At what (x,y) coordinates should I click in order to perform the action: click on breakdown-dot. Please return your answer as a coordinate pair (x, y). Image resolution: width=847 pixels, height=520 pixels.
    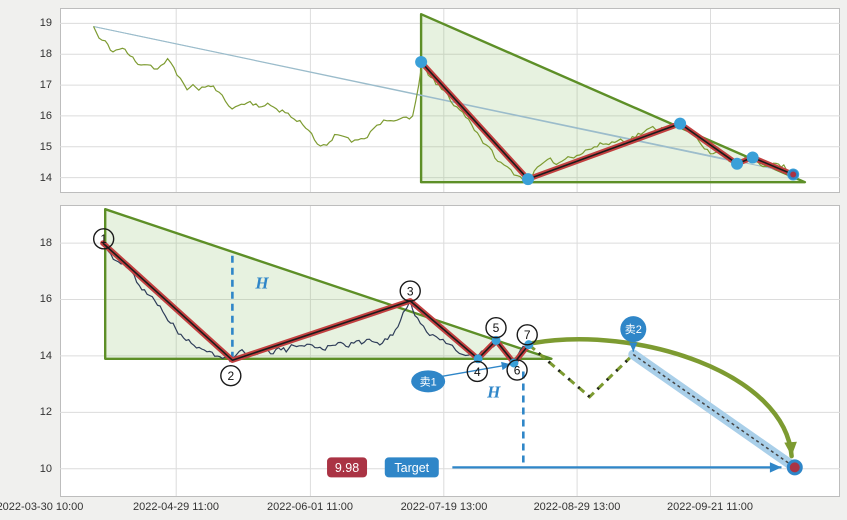
    Looking at the image, I should click on (793, 174).